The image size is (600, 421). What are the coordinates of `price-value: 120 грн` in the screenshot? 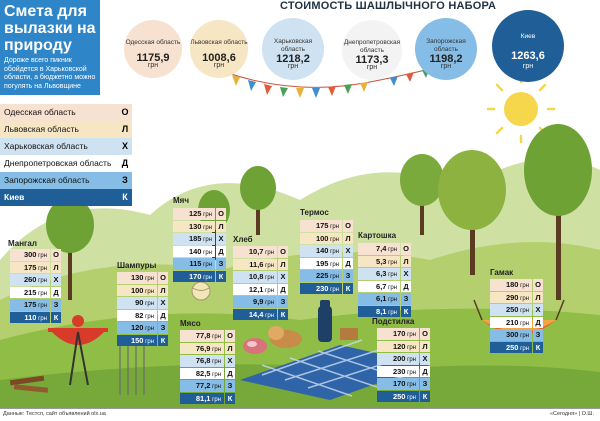 It's located at (137, 328).